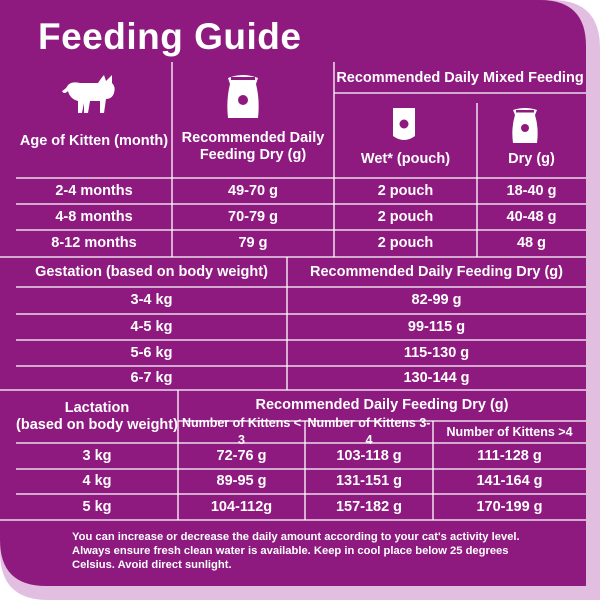 The width and height of the screenshot is (600, 600). I want to click on table-cell: 4-8 months, so click(94, 216).